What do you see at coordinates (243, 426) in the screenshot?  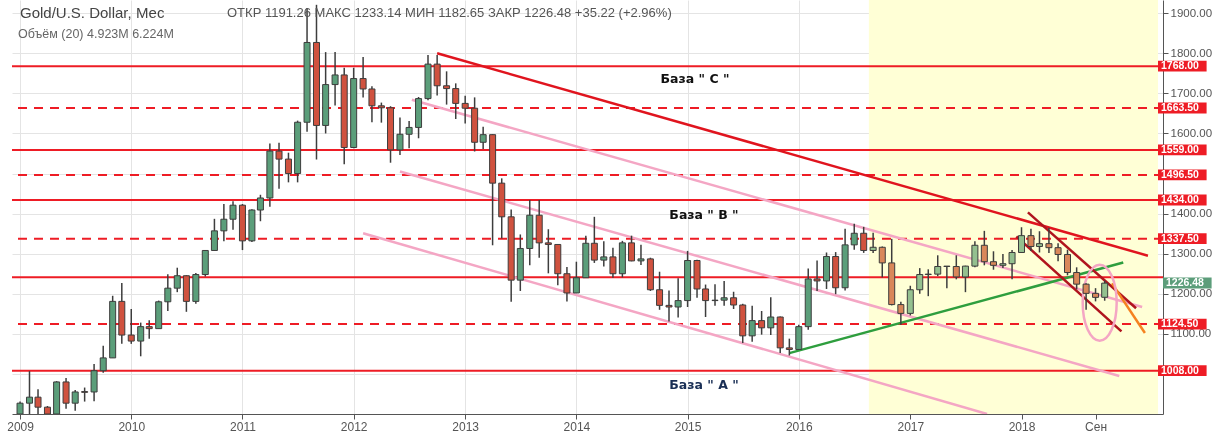 I see `x-tick-label: 2011` at bounding box center [243, 426].